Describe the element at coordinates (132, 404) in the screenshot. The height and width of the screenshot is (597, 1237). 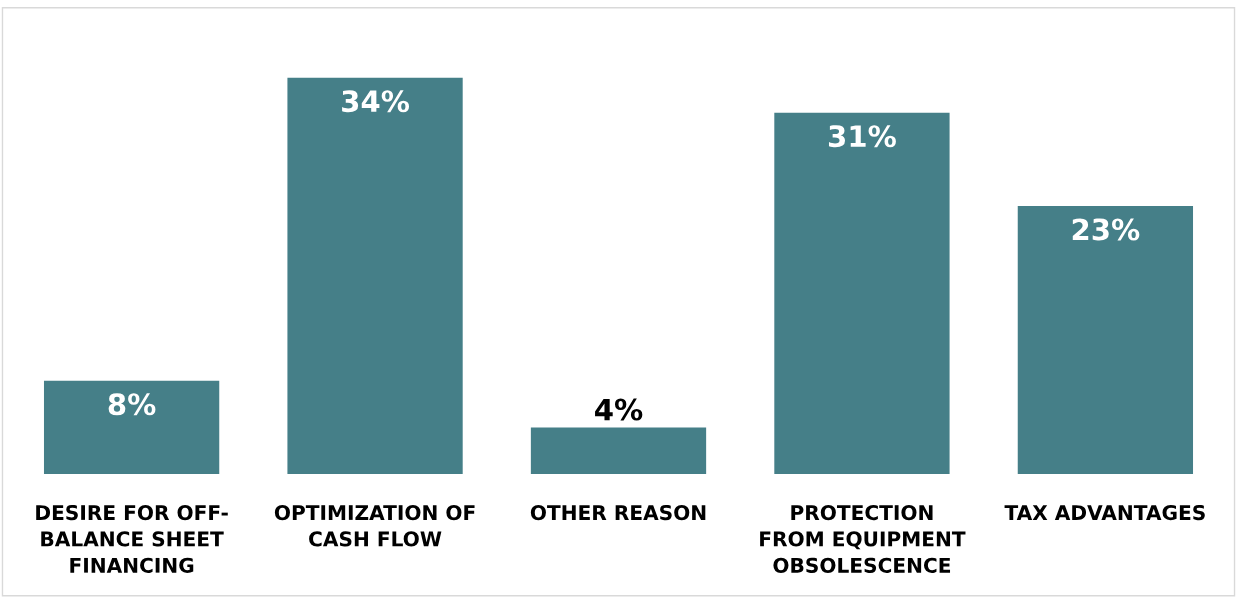
I see `data-label: 8%` at that location.